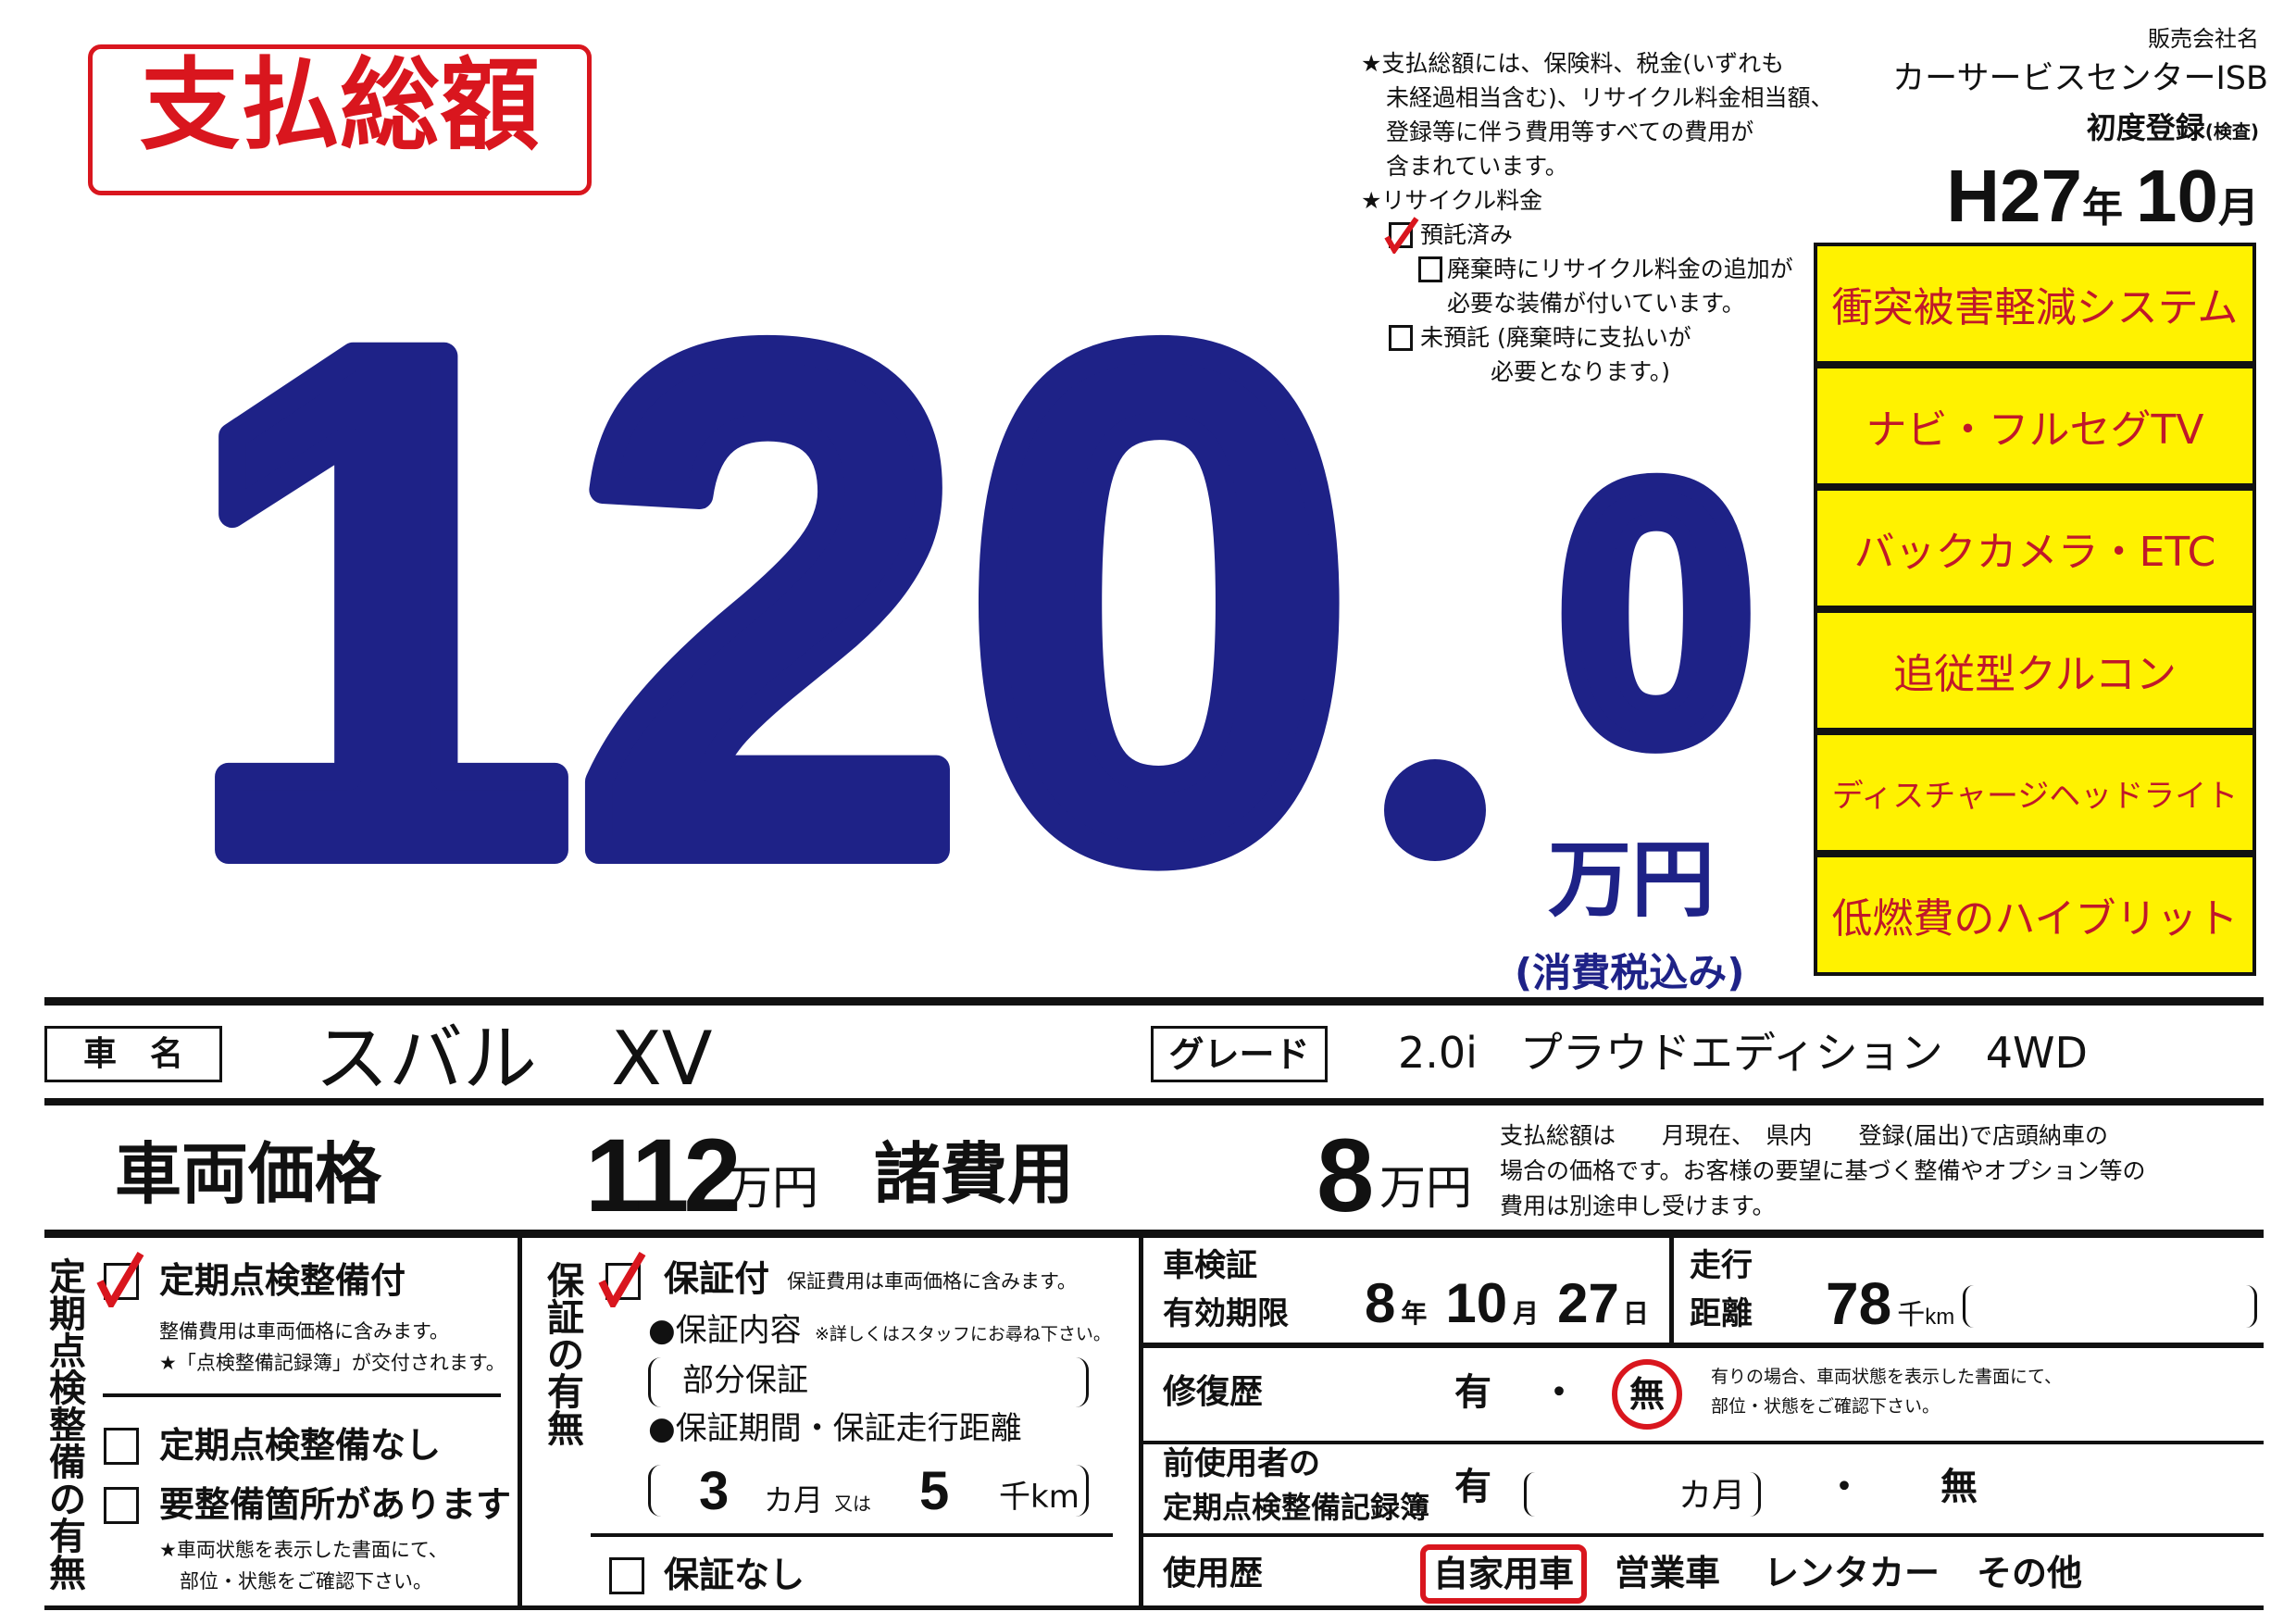 The height and width of the screenshot is (1624, 2296). I want to click on feature-item: 追従型クルコン, so click(2035, 670).